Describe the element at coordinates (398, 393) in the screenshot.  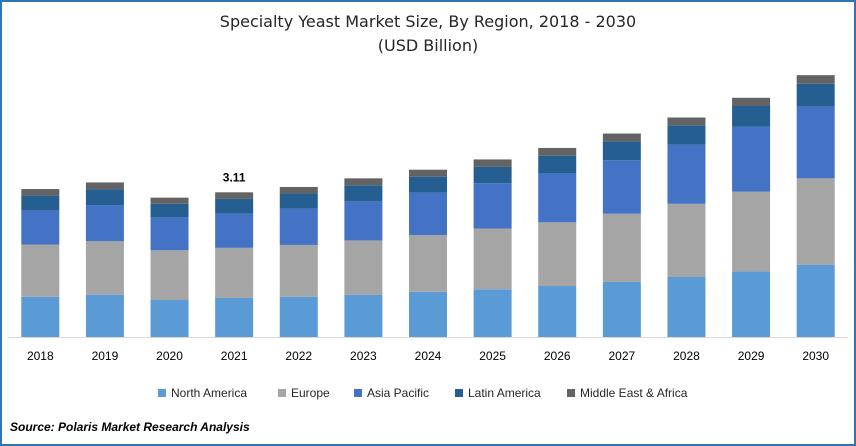
I see `legend-label: Asia Pacific` at that location.